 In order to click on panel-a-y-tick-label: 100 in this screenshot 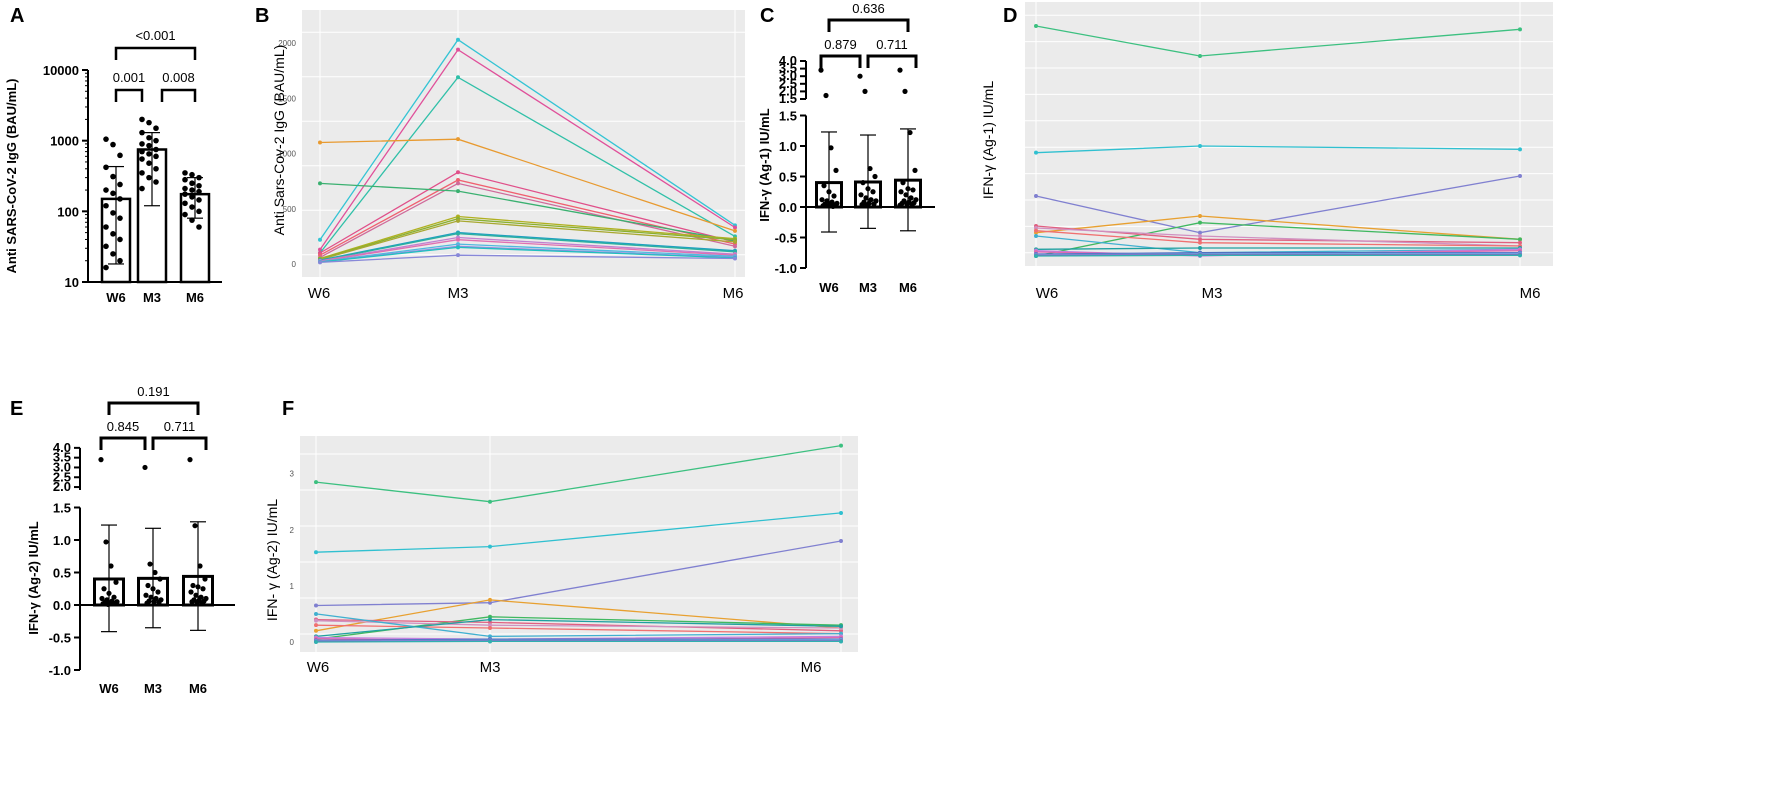, I will do `click(68, 211)`.